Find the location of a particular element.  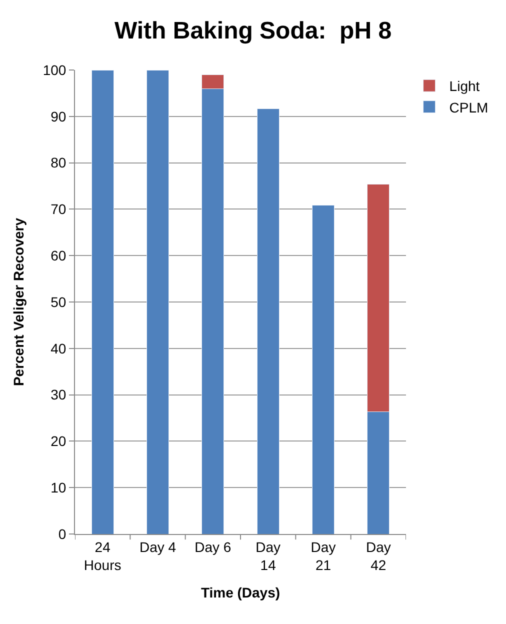

x-tick-label: Day 42 is located at coordinates (378, 555).